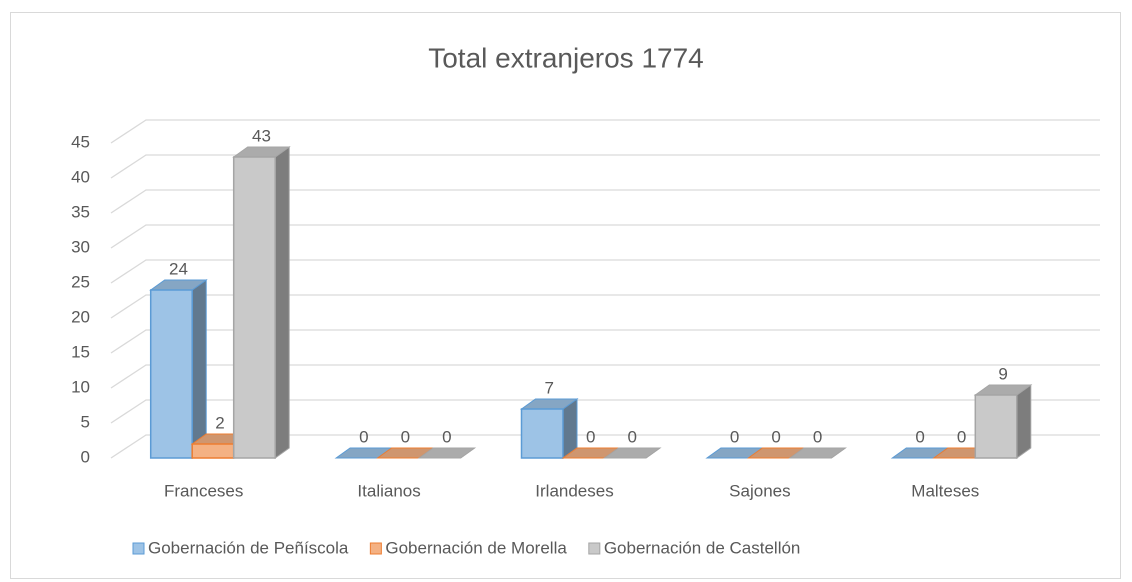  Describe the element at coordinates (85, 456) in the screenshot. I see `y-tick-label: 0` at that location.